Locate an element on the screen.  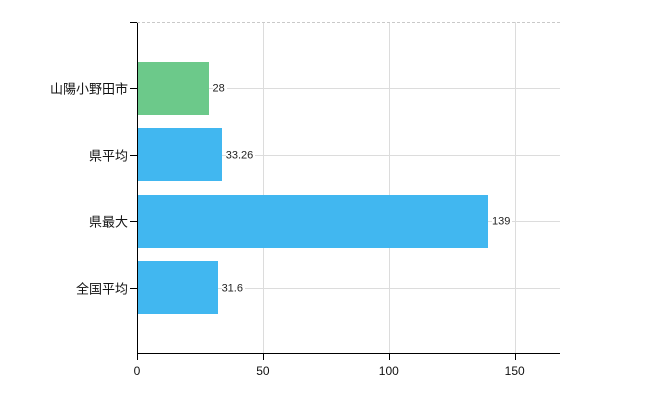
plot-top-border is located at coordinates (348, 22).